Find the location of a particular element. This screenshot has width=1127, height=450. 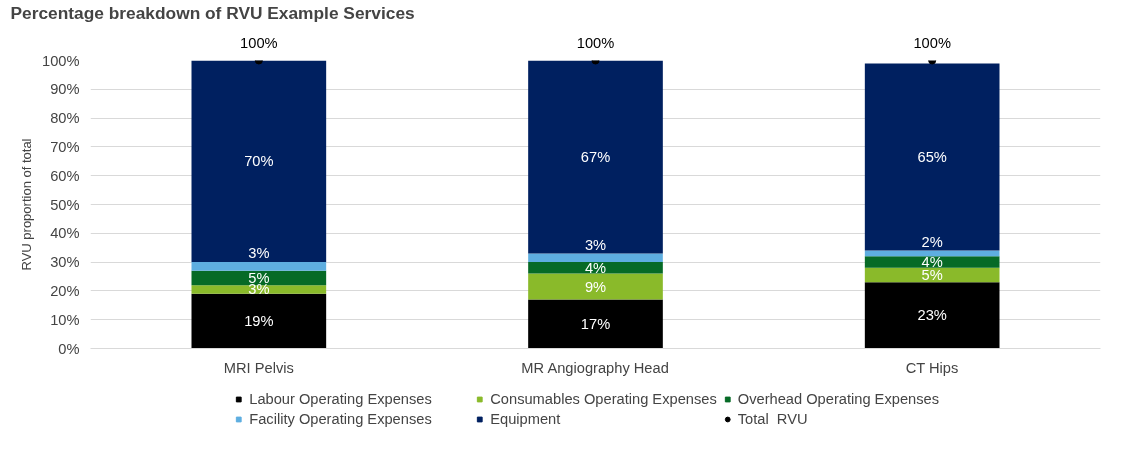

data-label: 9% is located at coordinates (595, 286).